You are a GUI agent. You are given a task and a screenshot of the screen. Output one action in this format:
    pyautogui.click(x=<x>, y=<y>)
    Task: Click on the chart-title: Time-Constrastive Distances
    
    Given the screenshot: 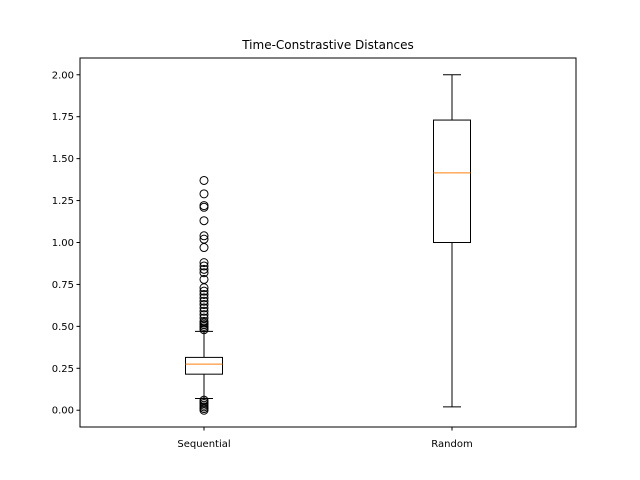 What is the action you would take?
    pyautogui.click(x=327, y=45)
    